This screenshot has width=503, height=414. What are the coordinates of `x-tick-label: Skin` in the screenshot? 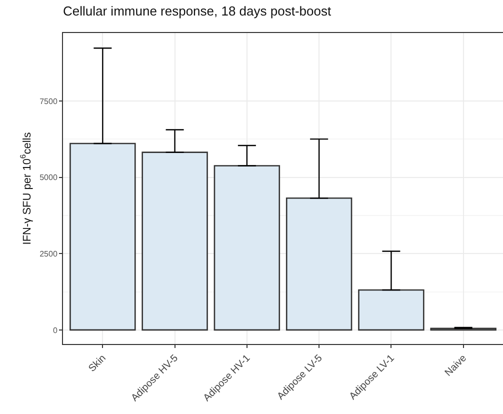 It's located at (97, 363).